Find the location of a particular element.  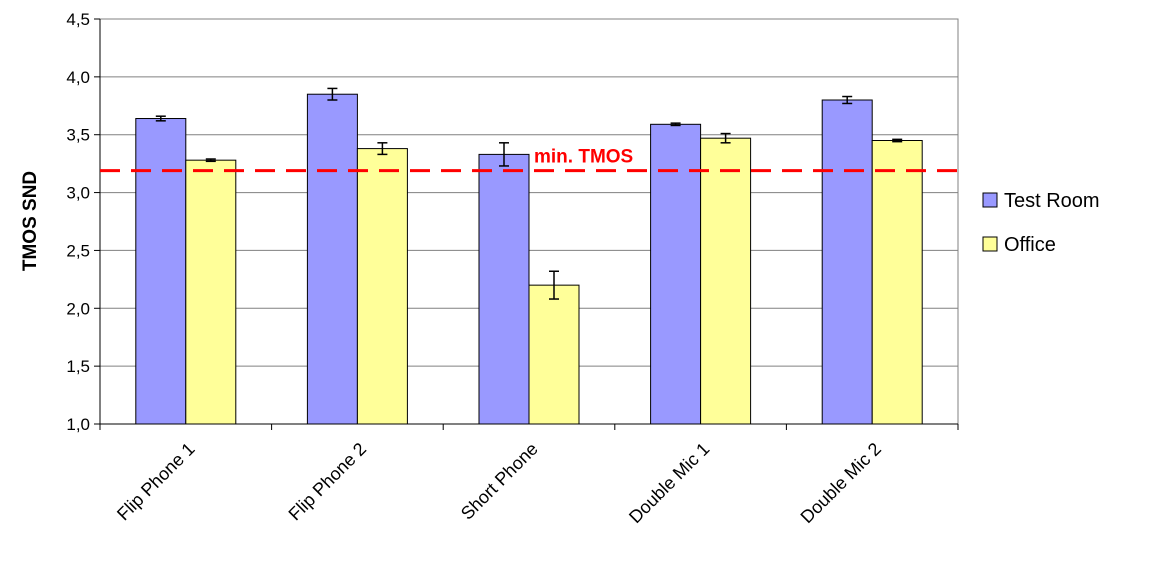

y-tick-label: 1,5 is located at coordinates (78, 366).